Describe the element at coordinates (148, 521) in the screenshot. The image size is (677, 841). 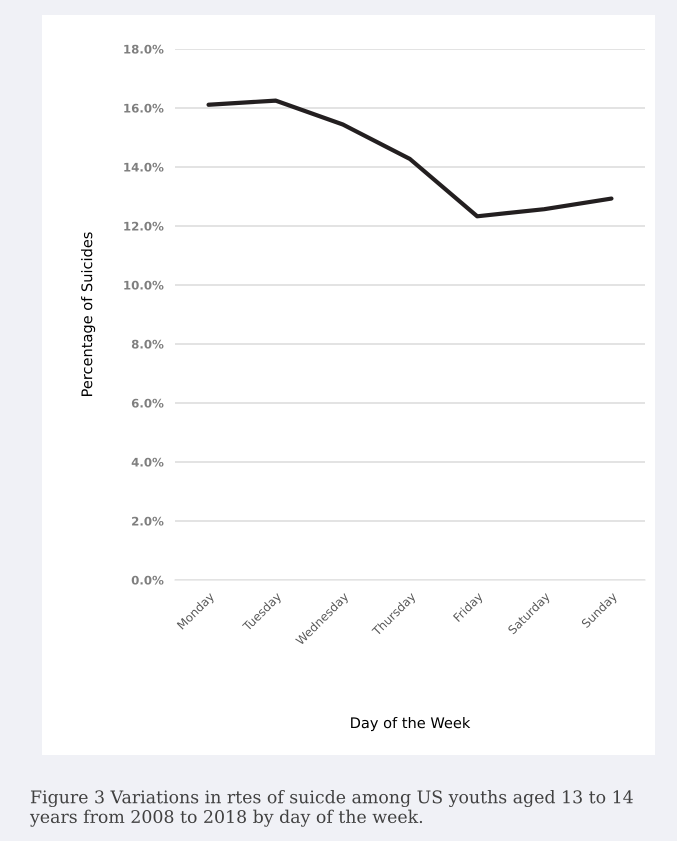
I see `y-tick-label: 2.0%` at that location.